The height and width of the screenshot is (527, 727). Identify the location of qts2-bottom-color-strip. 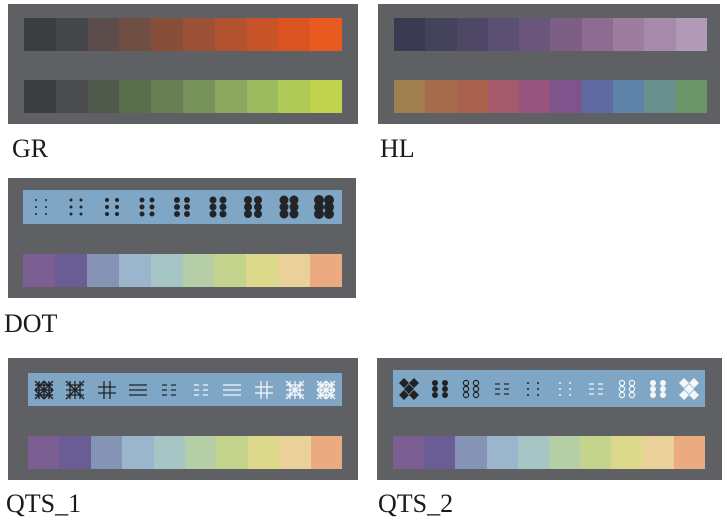
(549, 452).